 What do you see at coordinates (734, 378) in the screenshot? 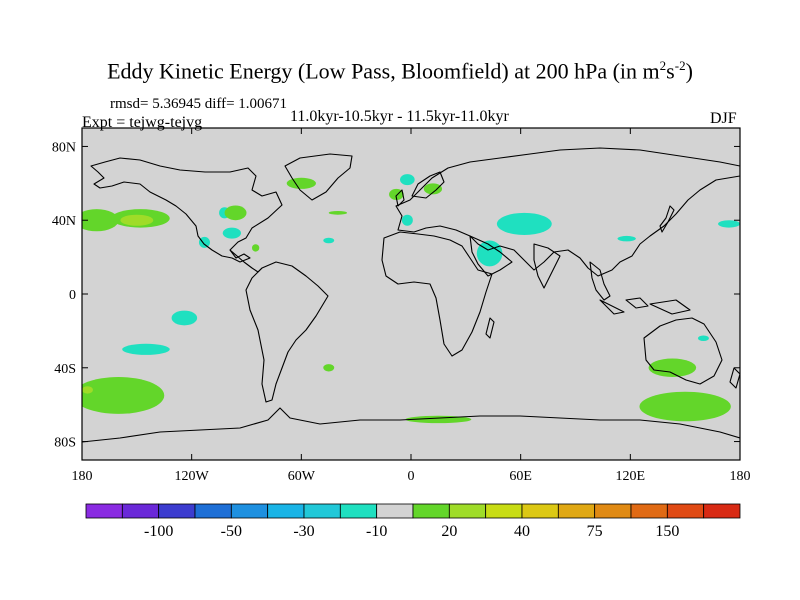
I see `coast-new-zealand` at bounding box center [734, 378].